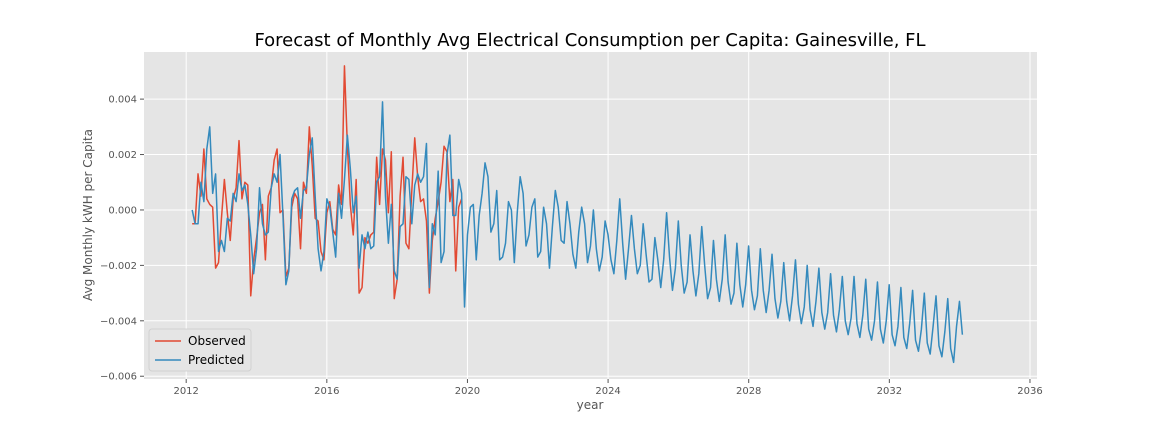 Image resolution: width=1152 pixels, height=432 pixels. Describe the element at coordinates (122, 239) in the screenshot. I see `y-axis-ticks: −0.006 −0.004 −0.002 0.000 0.002 0.004` at that location.